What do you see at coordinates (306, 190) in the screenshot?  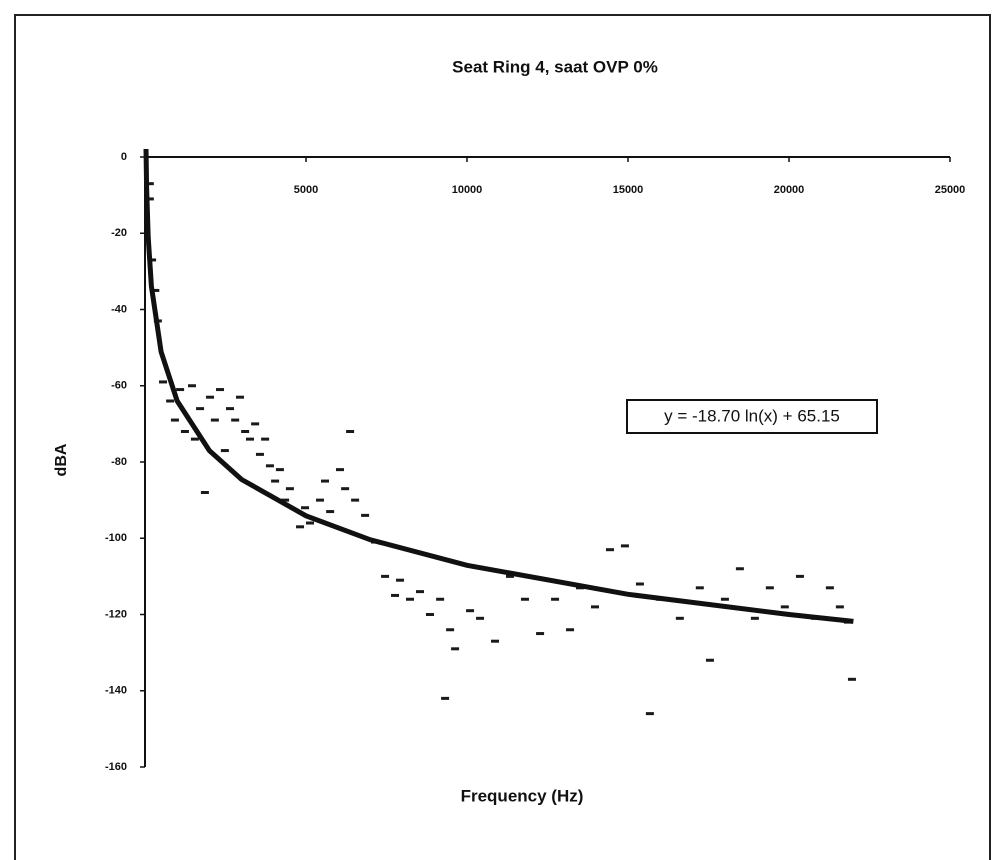 I see `x-tick-label: 5000` at bounding box center [306, 190].